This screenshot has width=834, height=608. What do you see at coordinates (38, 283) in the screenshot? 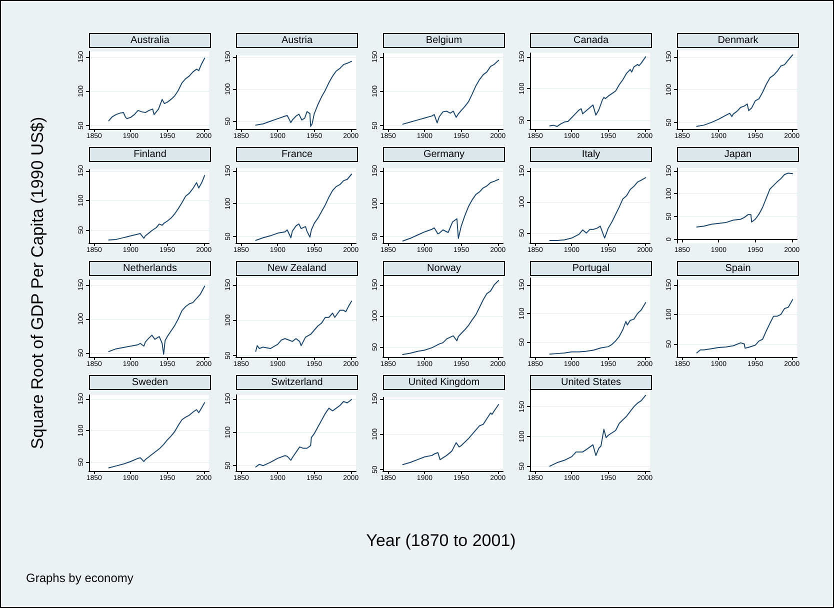
I see `text: Square Root of GDP Per Capita (1990 US$)` at bounding box center [38, 283].